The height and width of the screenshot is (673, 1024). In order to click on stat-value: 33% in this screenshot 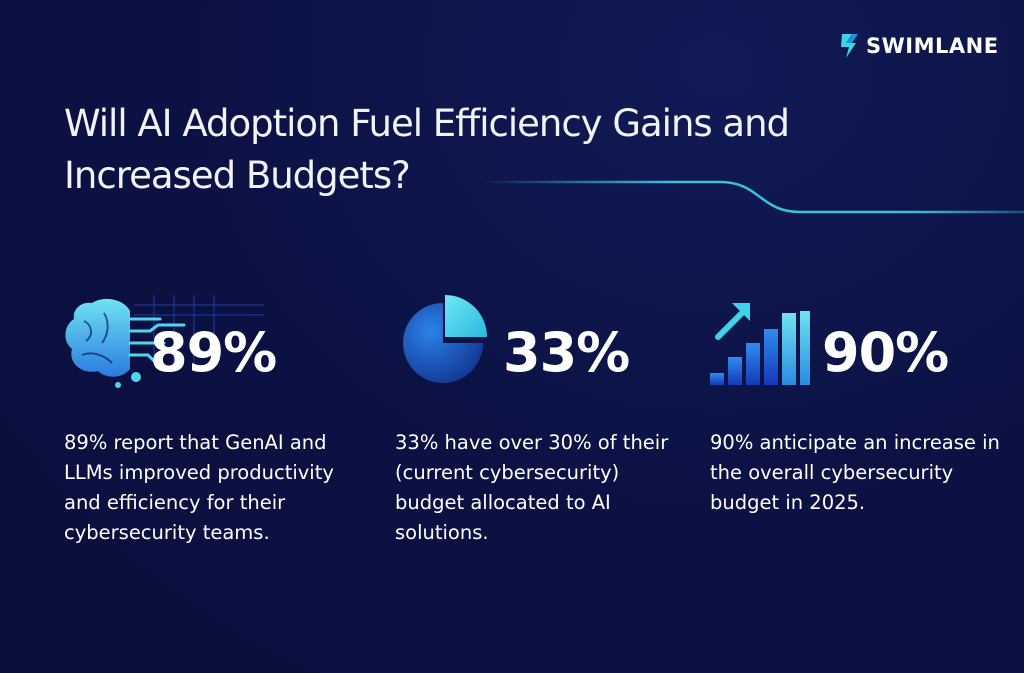, I will do `click(566, 352)`.